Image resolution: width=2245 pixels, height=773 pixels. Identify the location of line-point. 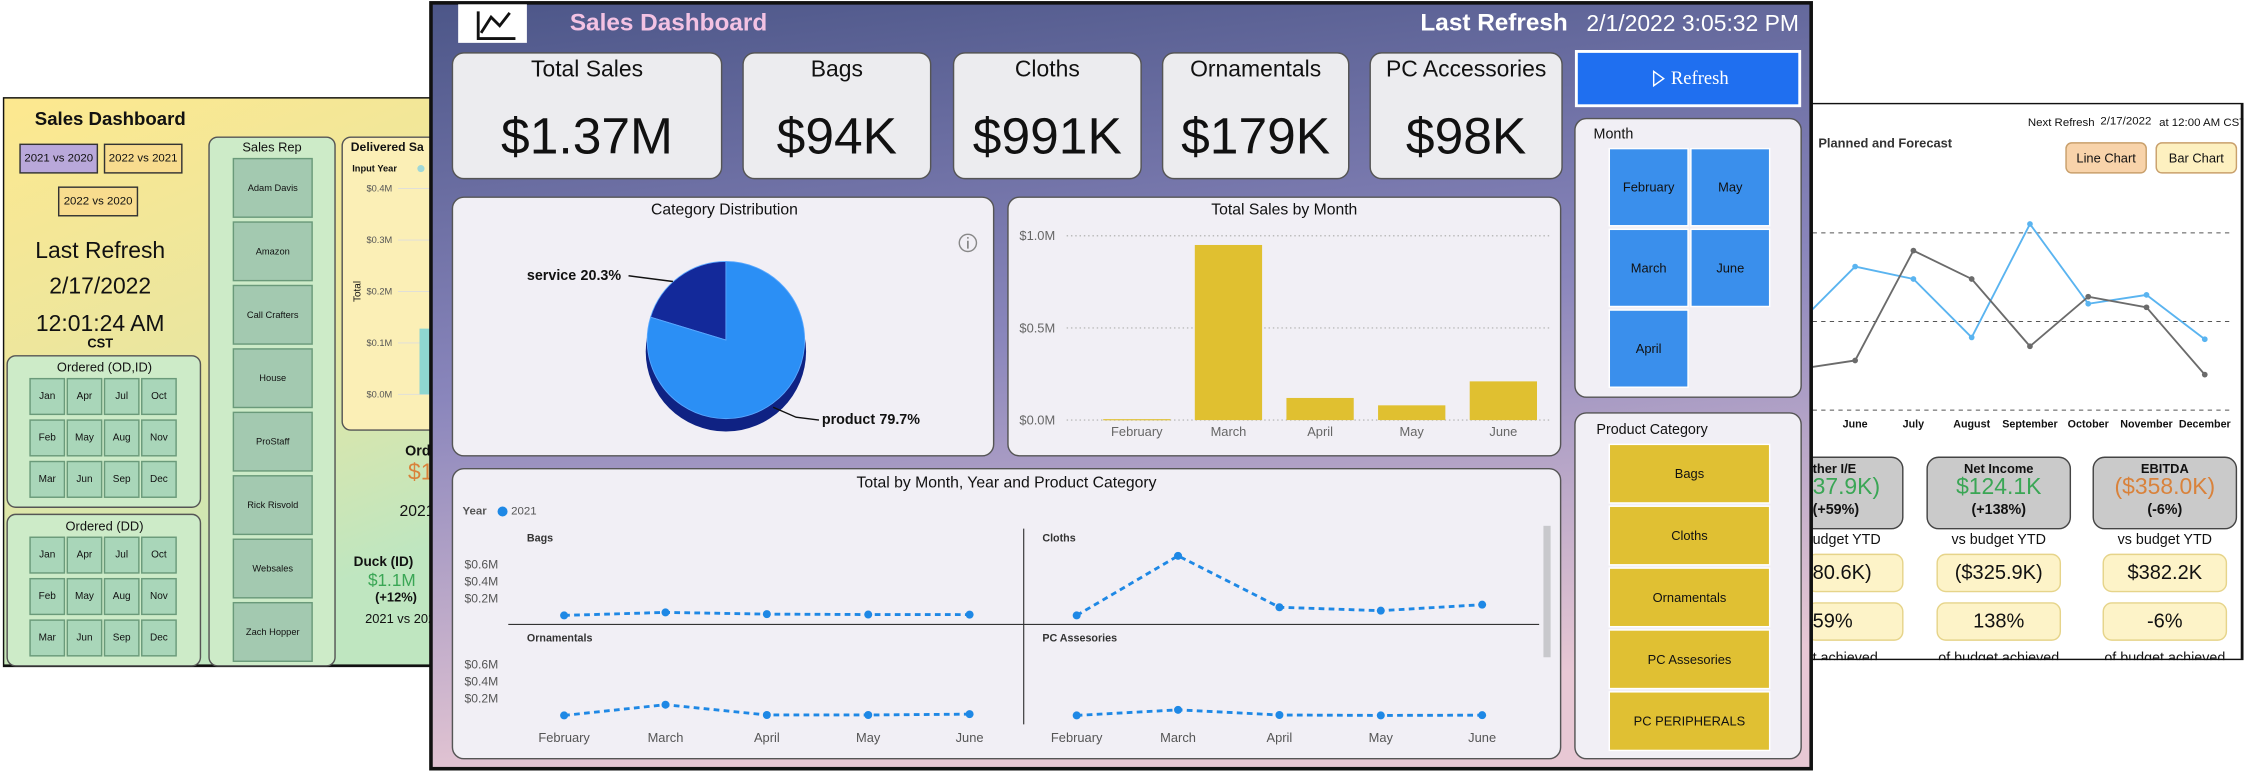
(2030, 346).